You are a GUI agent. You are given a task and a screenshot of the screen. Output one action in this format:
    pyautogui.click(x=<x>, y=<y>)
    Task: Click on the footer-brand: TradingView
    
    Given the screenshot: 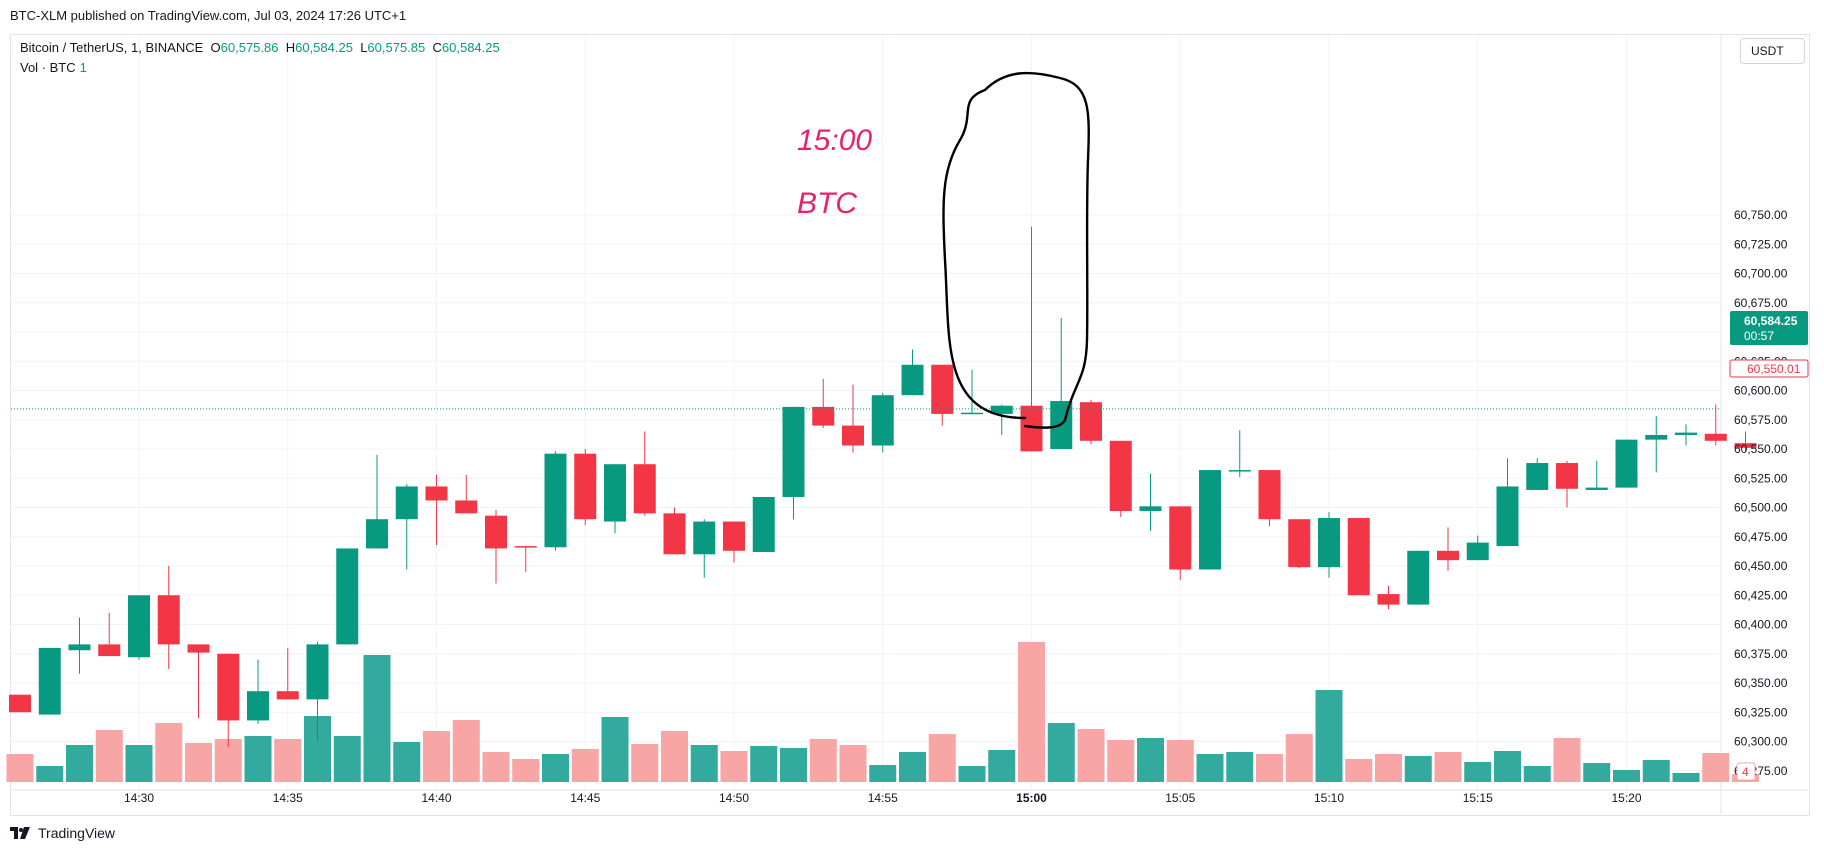 What is the action you would take?
    pyautogui.click(x=62, y=833)
    